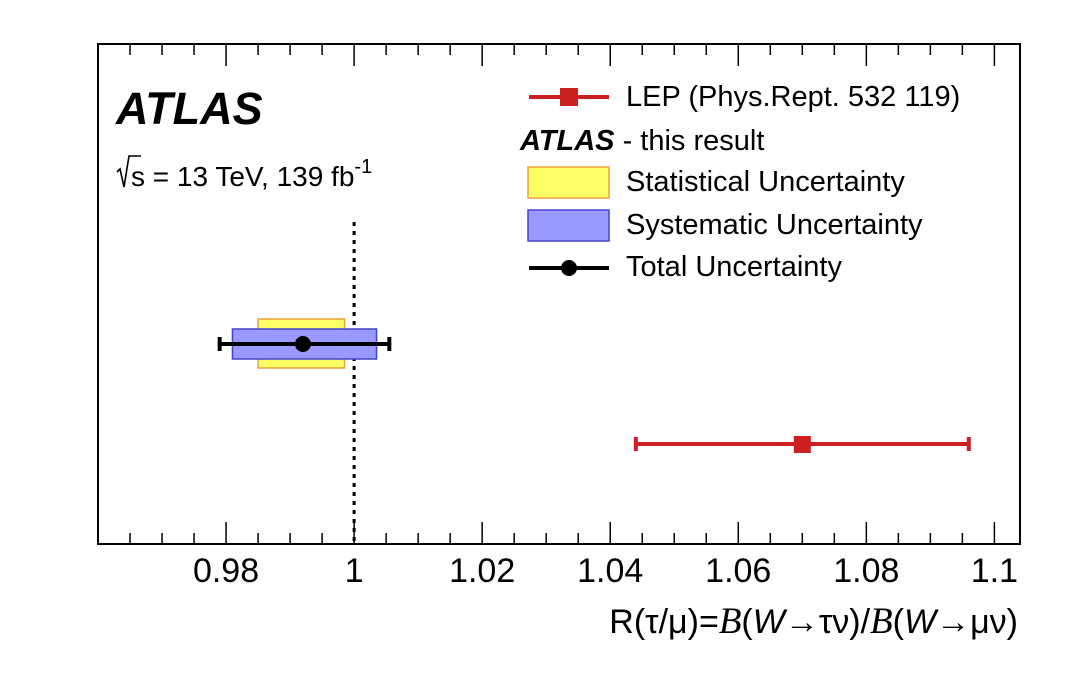 The image size is (1072, 679). What do you see at coordinates (569, 97) in the screenshot?
I see `legend-lep-marker` at bounding box center [569, 97].